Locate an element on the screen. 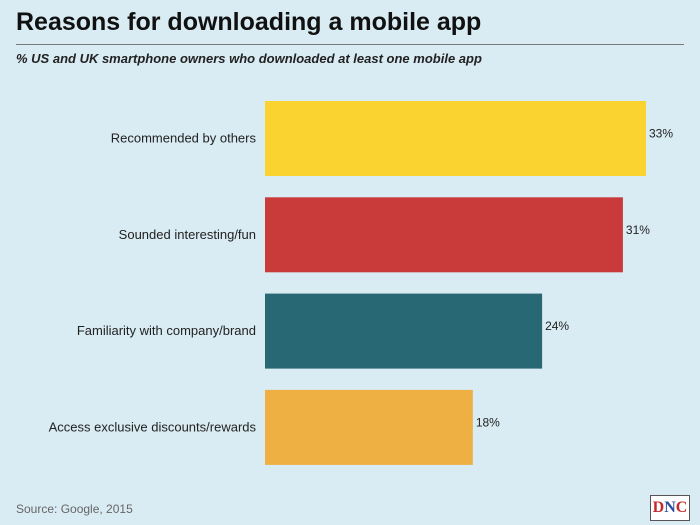 The height and width of the screenshot is (525, 700). source-note: Source: Google, 2015 is located at coordinates (74, 509).